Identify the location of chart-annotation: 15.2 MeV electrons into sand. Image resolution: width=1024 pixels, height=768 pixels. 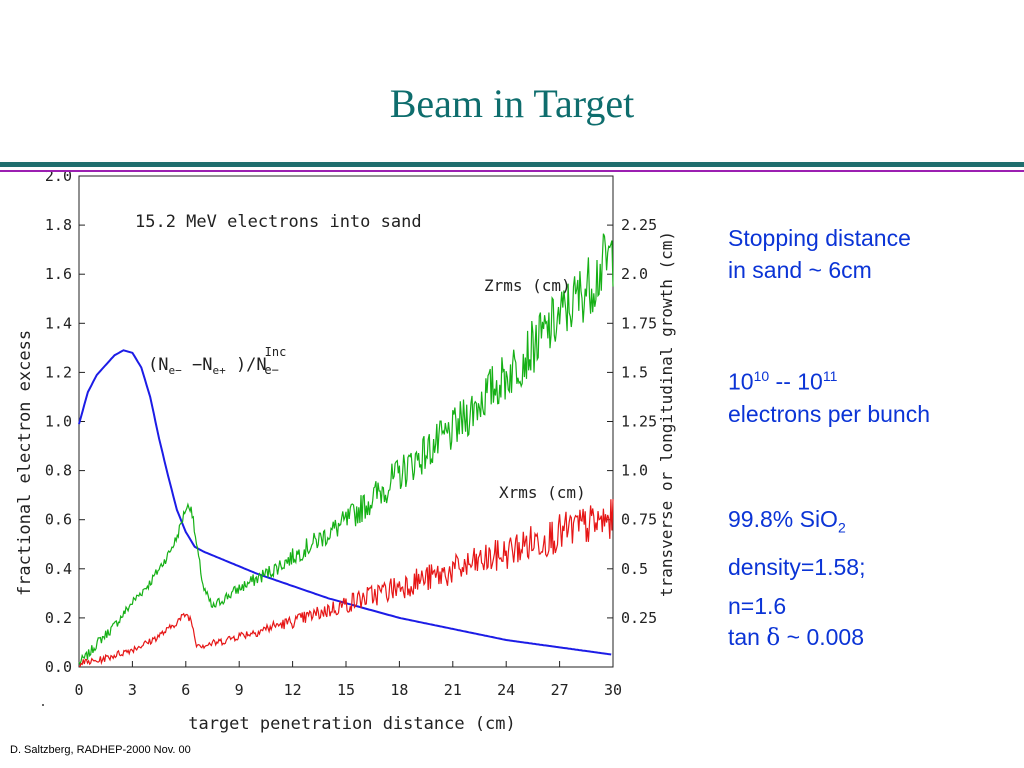
(278, 222).